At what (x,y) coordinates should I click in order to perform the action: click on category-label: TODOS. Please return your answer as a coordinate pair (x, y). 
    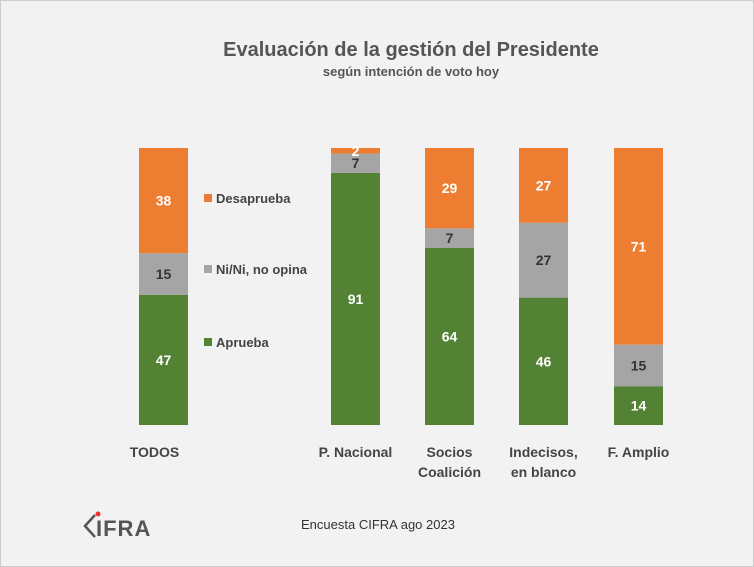
    Looking at the image, I should click on (155, 452).